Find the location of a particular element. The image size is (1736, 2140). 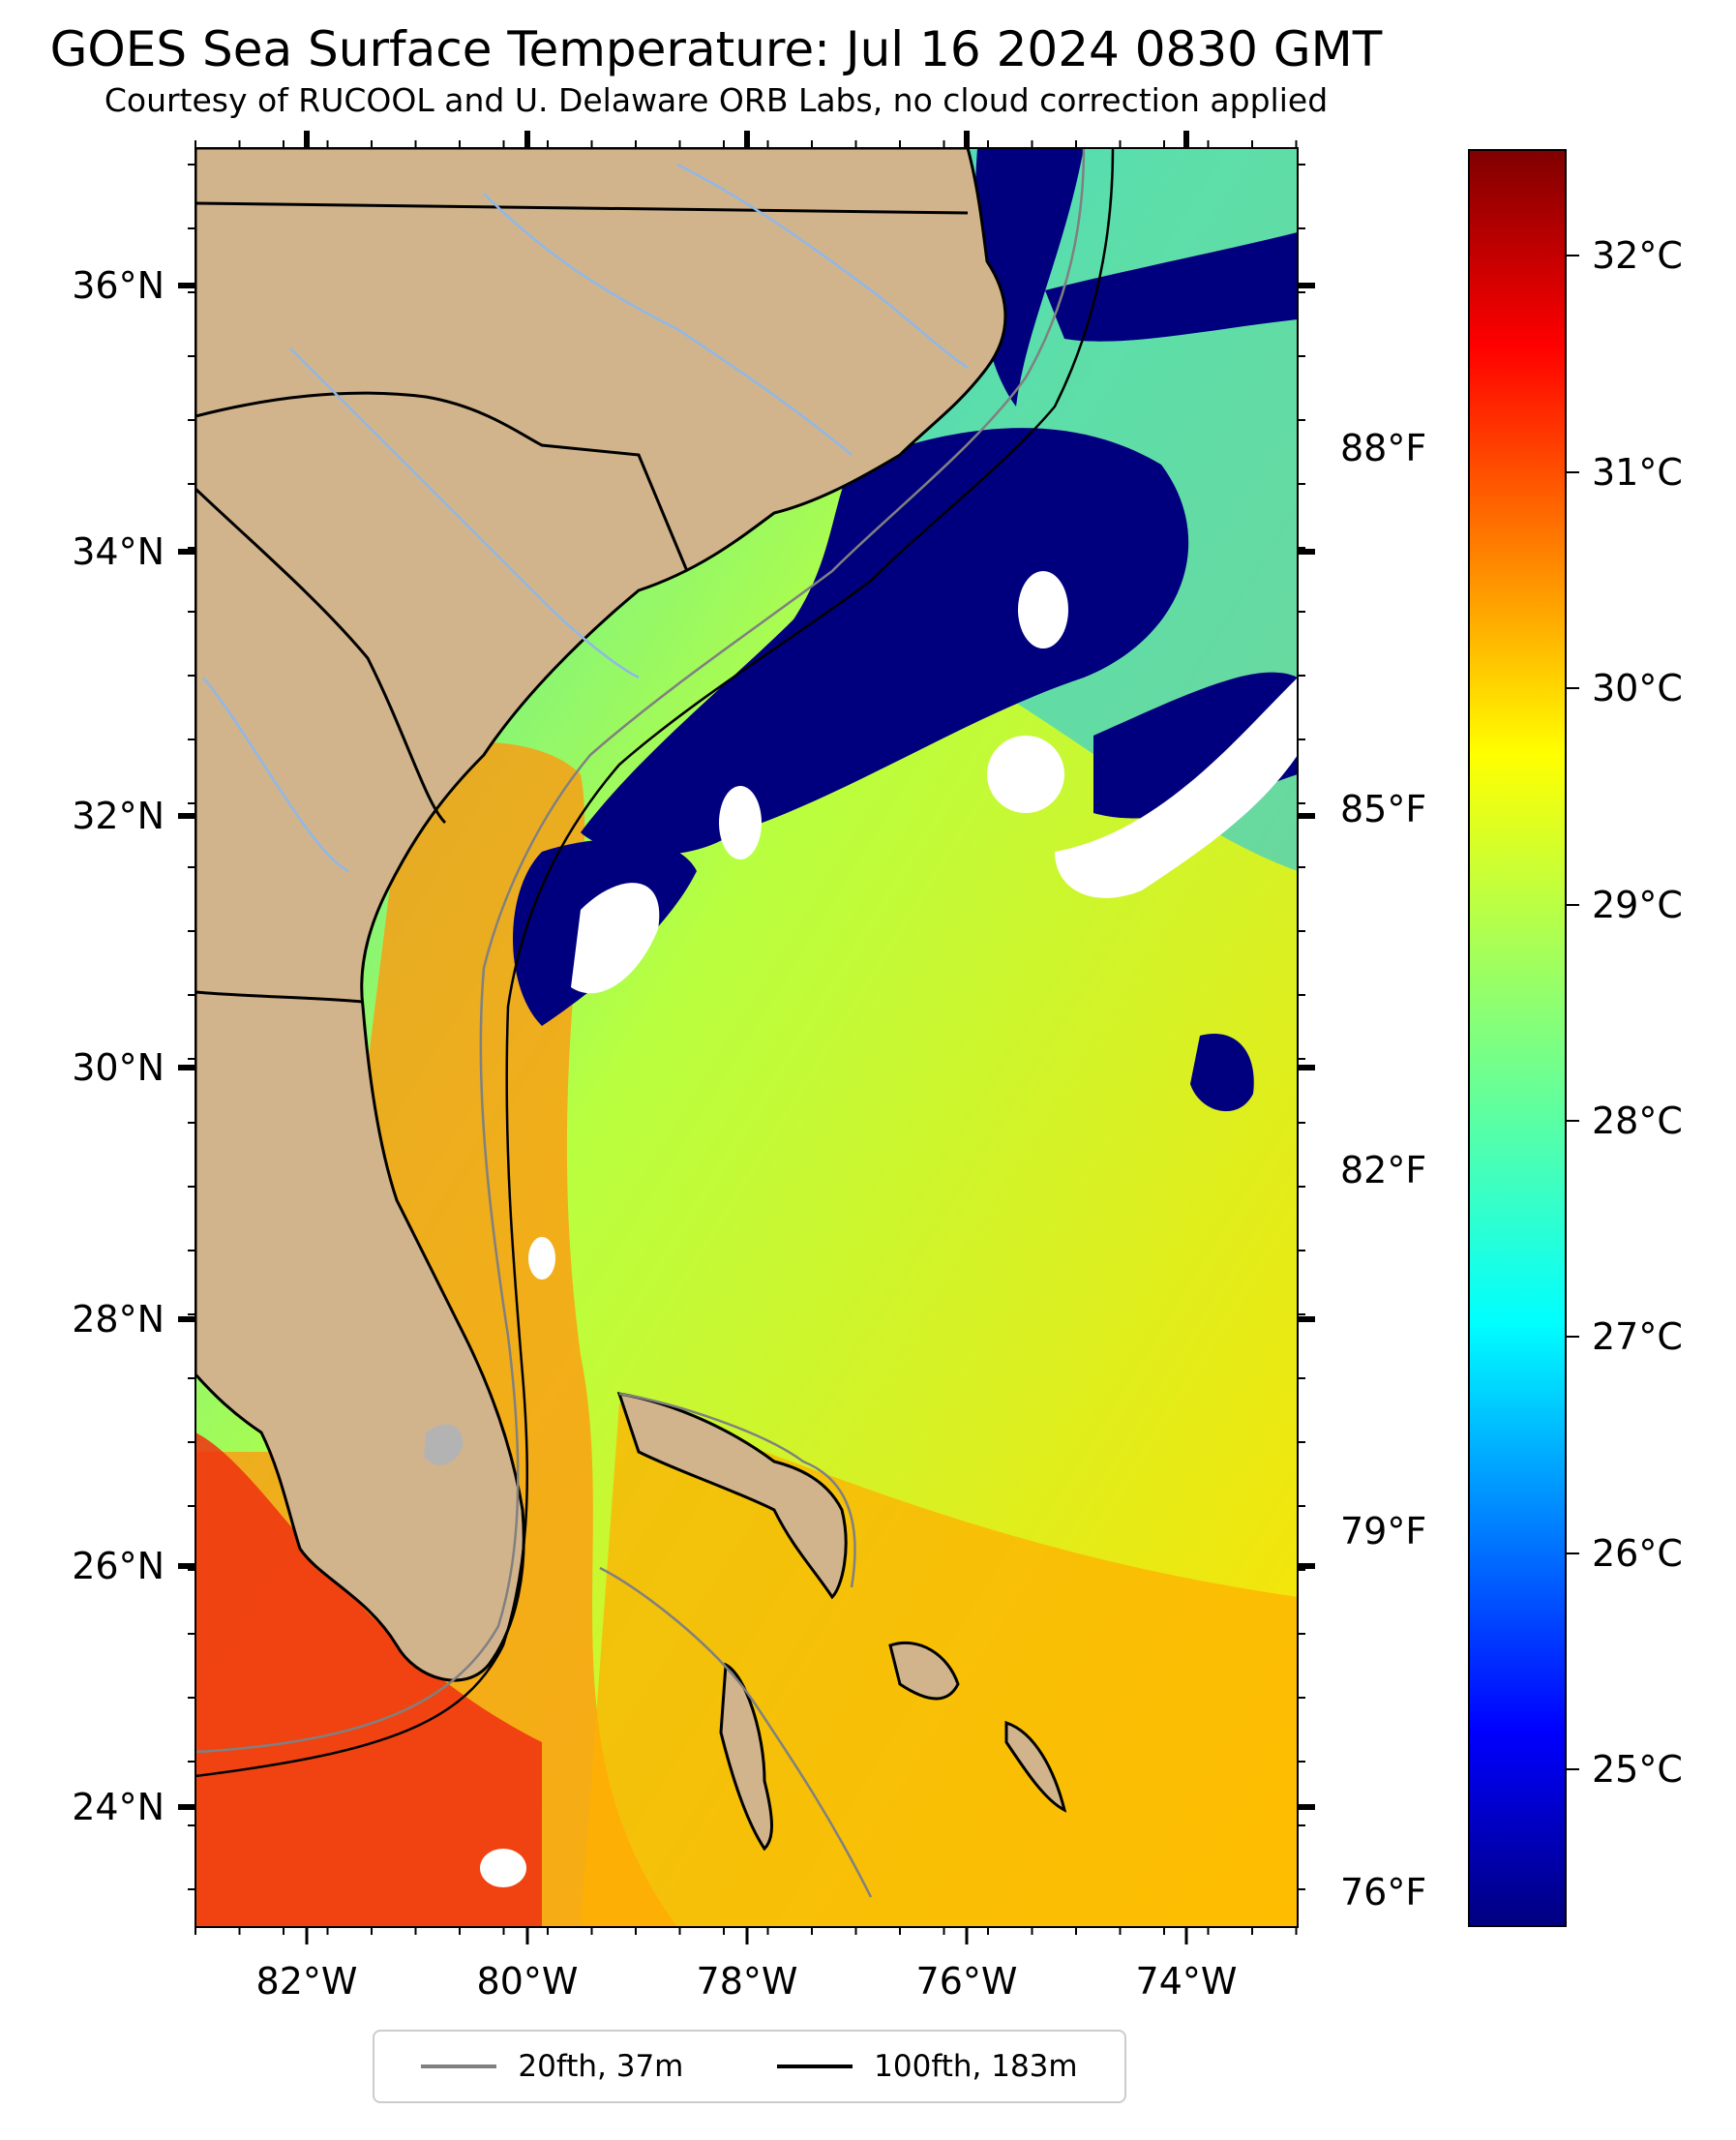

colorbar-tick-label: 25°C is located at coordinates (1637, 1770).